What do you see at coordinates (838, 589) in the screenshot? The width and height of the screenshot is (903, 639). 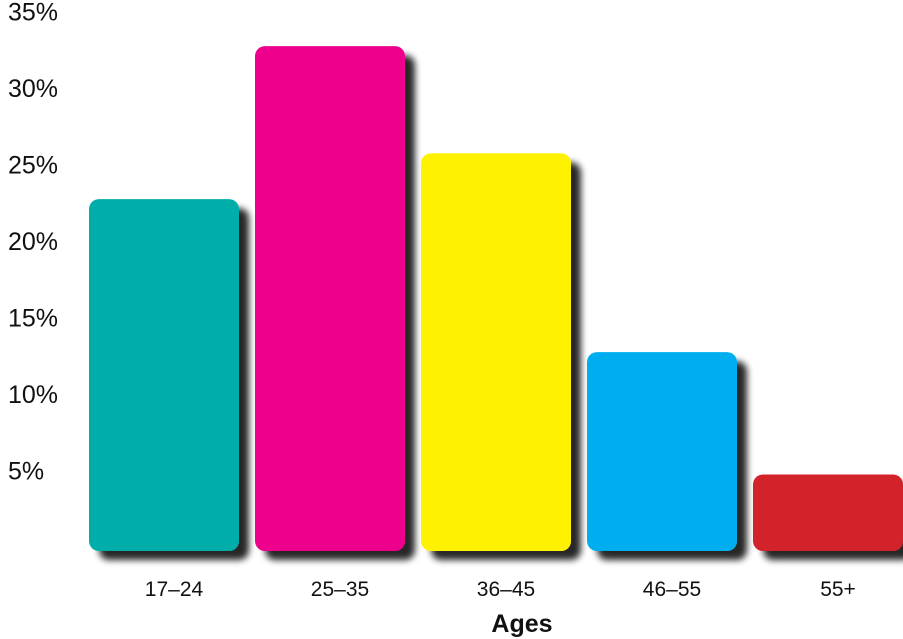 I see `x-tick-label: 55+` at bounding box center [838, 589].